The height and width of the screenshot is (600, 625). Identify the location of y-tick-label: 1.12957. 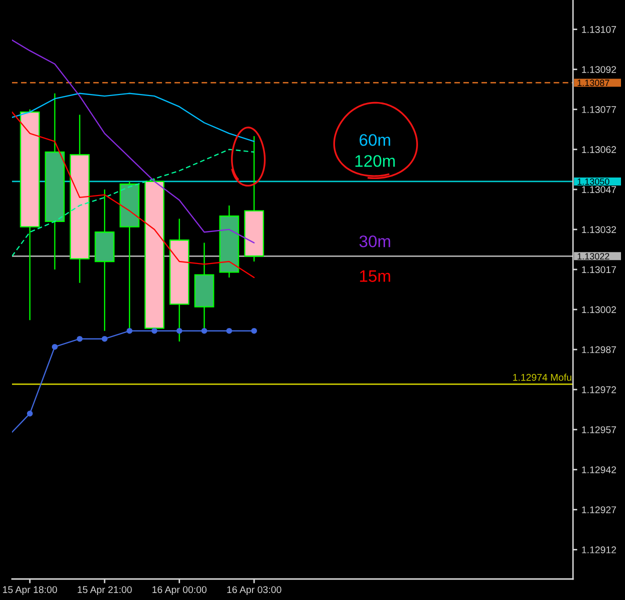
(599, 430).